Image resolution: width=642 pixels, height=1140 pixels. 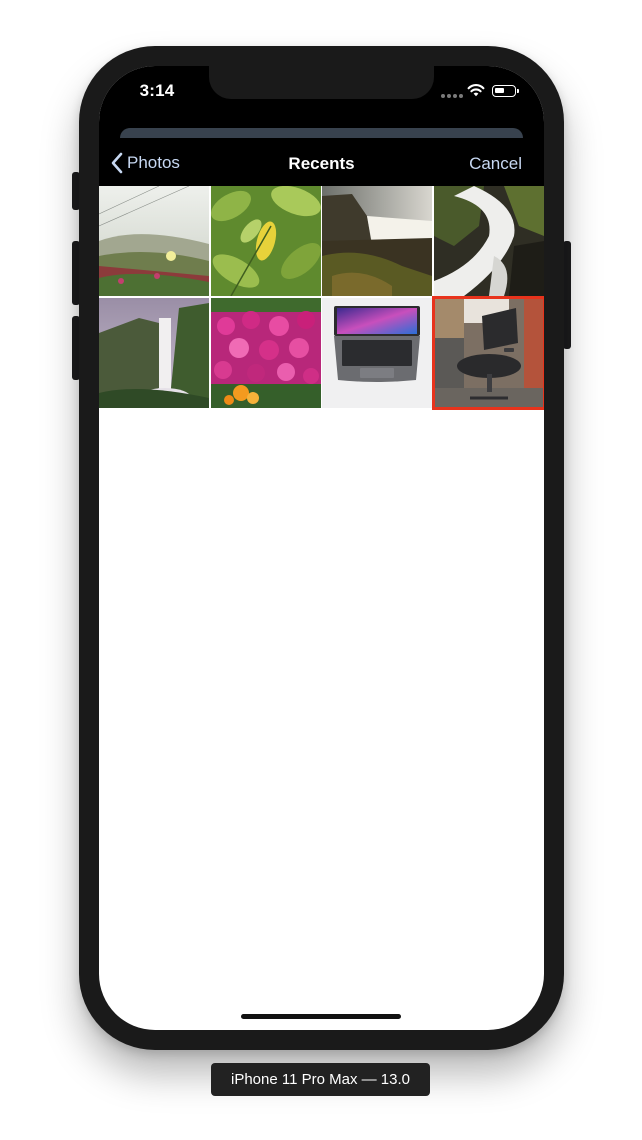 I want to click on photo-grid, so click(x=321, y=298).